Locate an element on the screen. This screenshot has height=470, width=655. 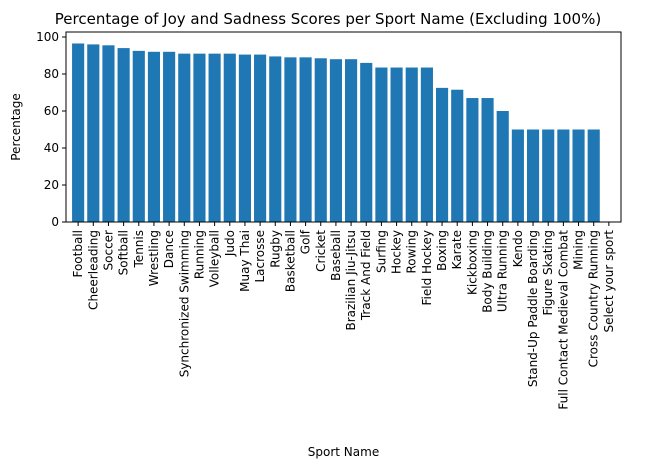
x-tick-label: Full Contact Medieval Combat is located at coordinates (563, 320).